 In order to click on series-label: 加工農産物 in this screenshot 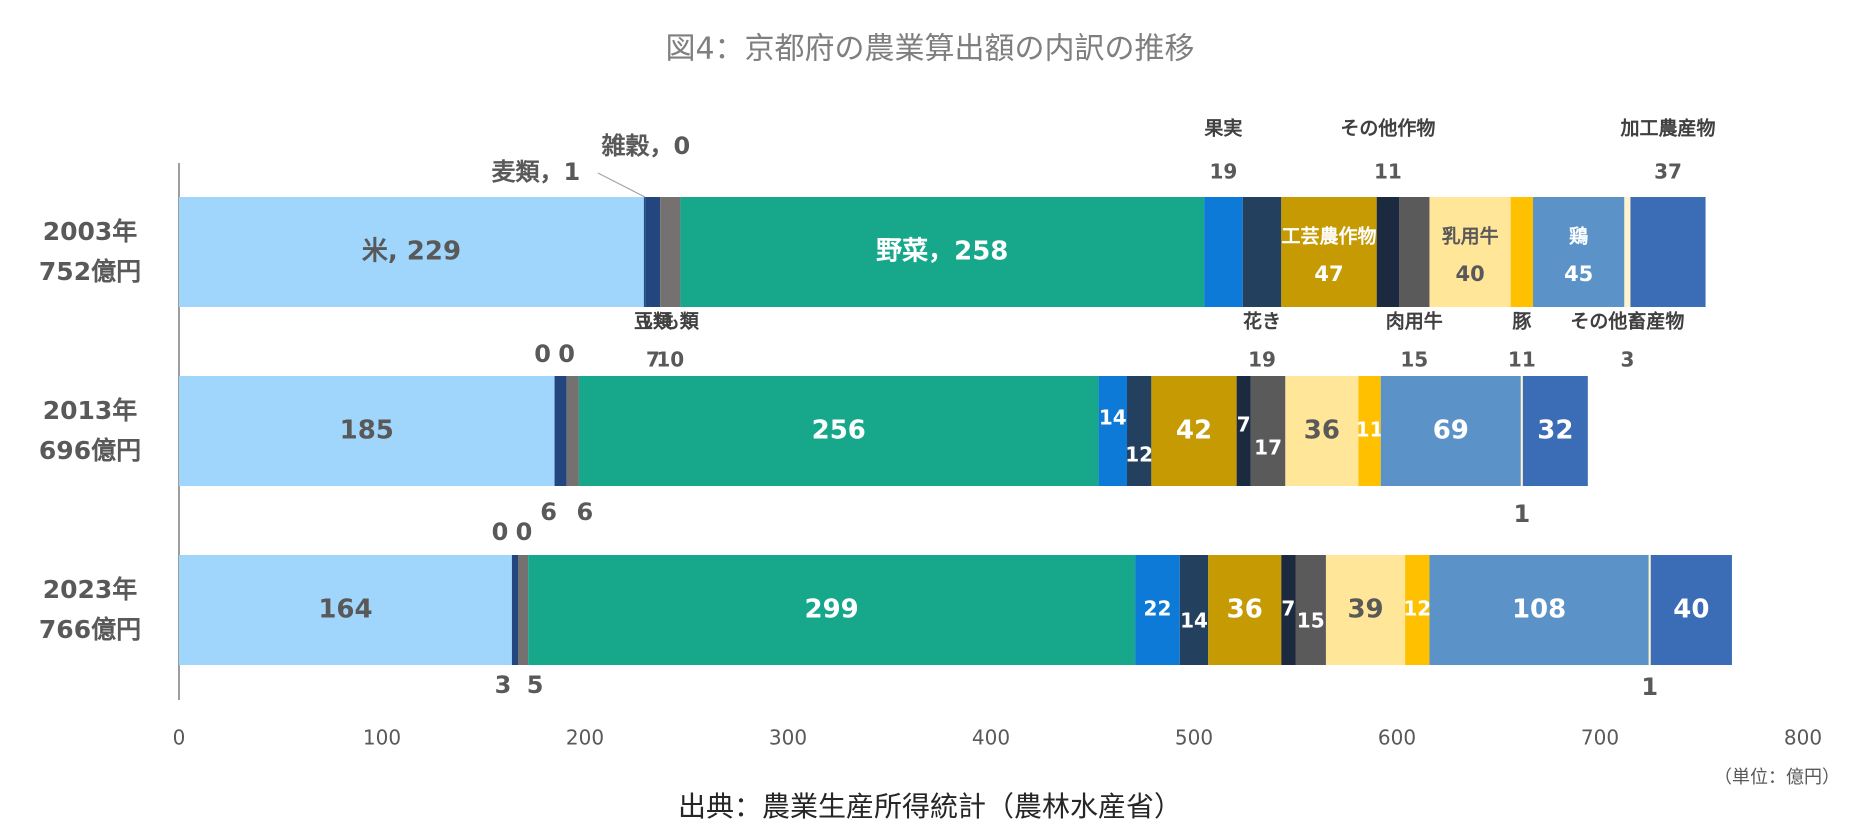, I will do `click(1667, 128)`.